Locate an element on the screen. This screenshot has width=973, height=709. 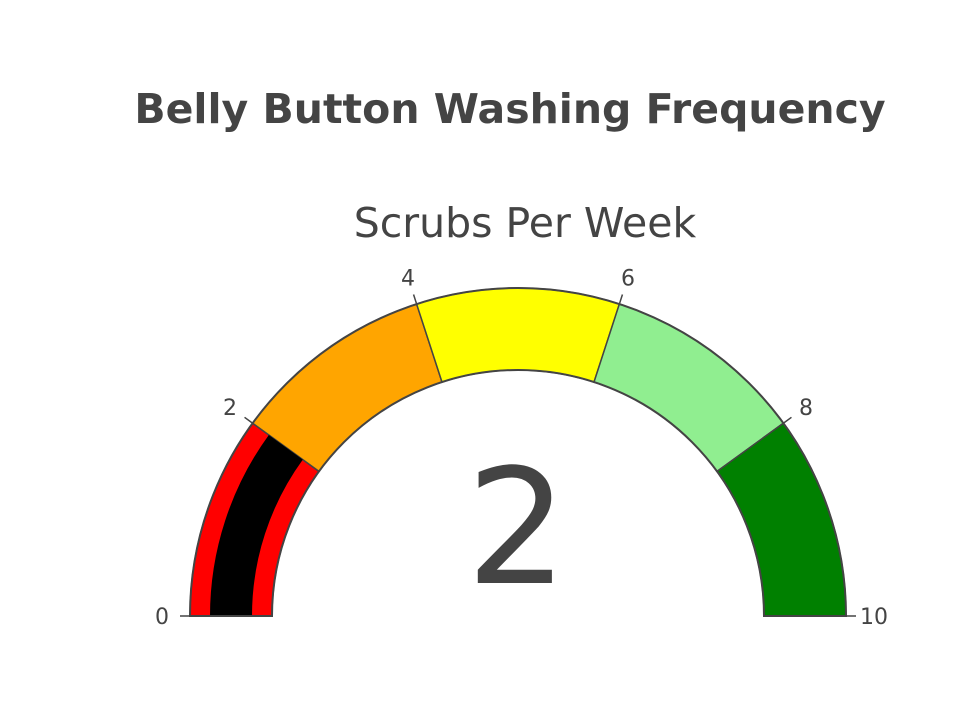
gauge-tick-label-4: 8 is located at coordinates (806, 408).